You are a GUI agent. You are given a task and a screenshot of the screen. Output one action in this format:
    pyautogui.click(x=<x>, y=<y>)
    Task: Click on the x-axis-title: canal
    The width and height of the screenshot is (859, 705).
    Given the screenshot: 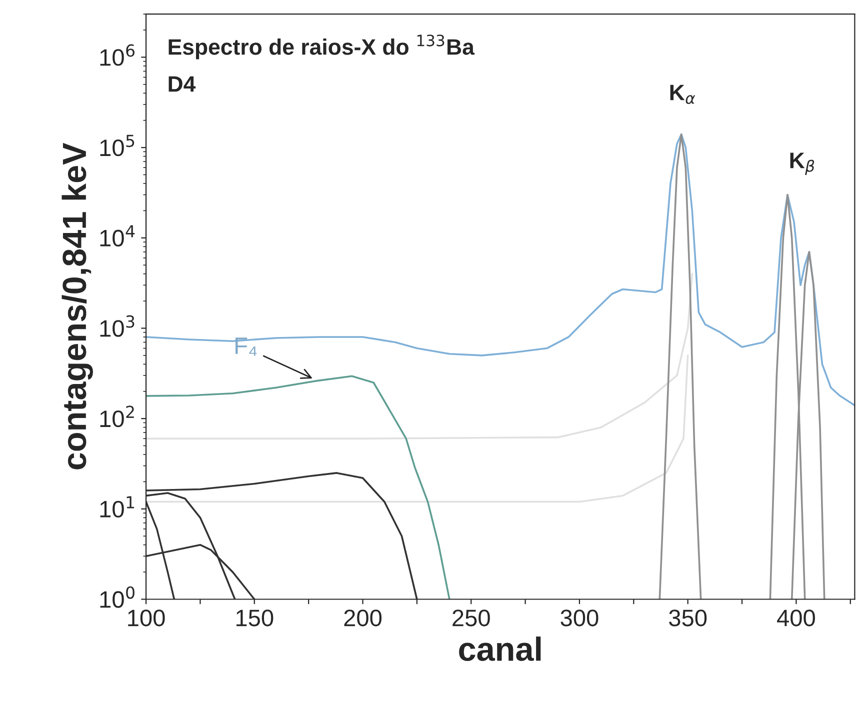 What is the action you would take?
    pyautogui.click(x=500, y=649)
    